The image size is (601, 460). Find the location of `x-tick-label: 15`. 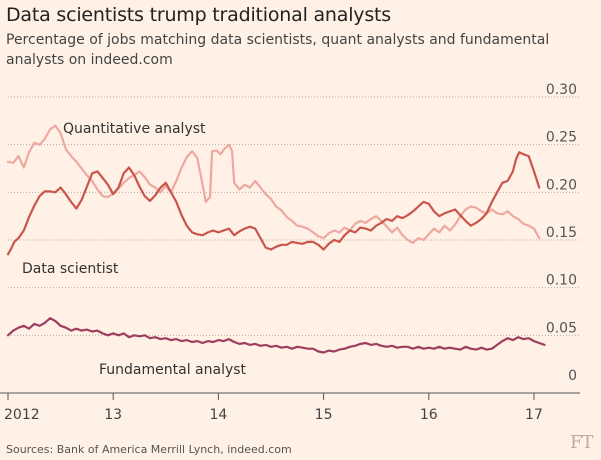

x-tick-label: 15 is located at coordinates (324, 415).